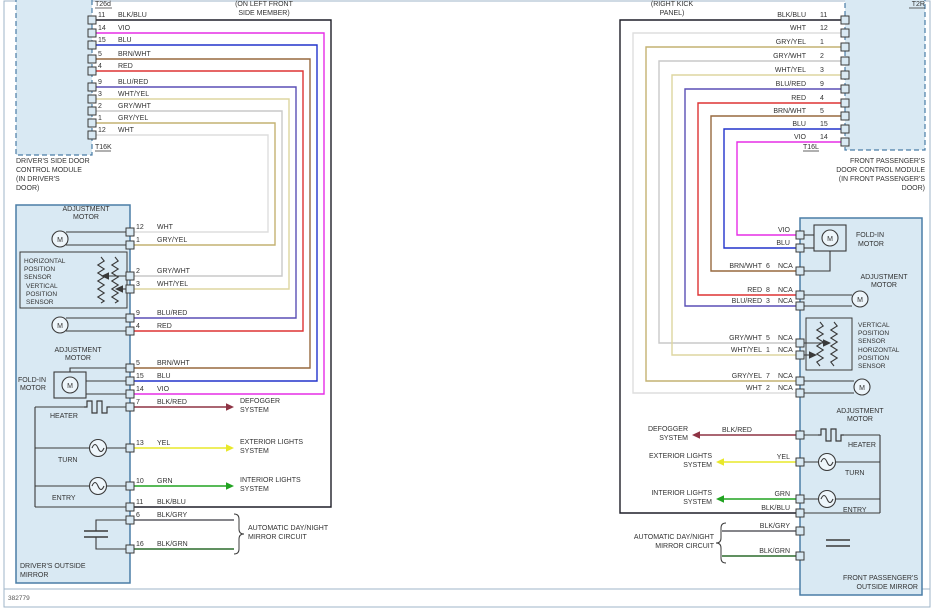 This screenshot has height=615, width=934. I want to click on location-label: PANEL), so click(672, 13).